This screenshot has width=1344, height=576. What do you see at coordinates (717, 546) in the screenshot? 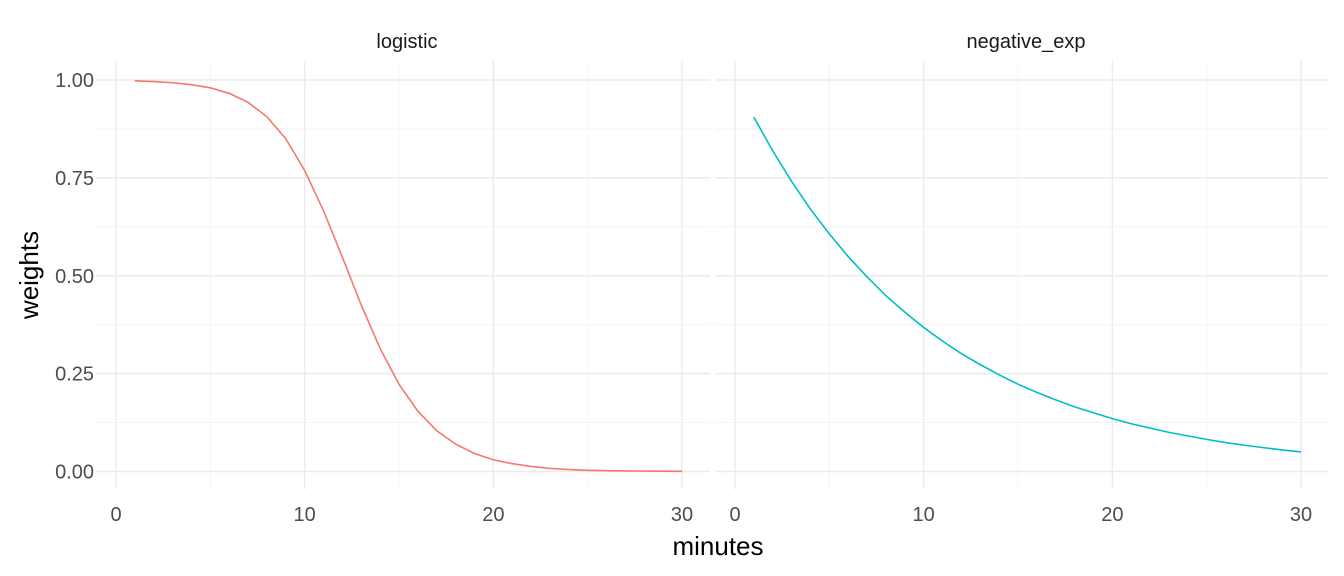
I see `x-axis-title: minutes` at bounding box center [717, 546].